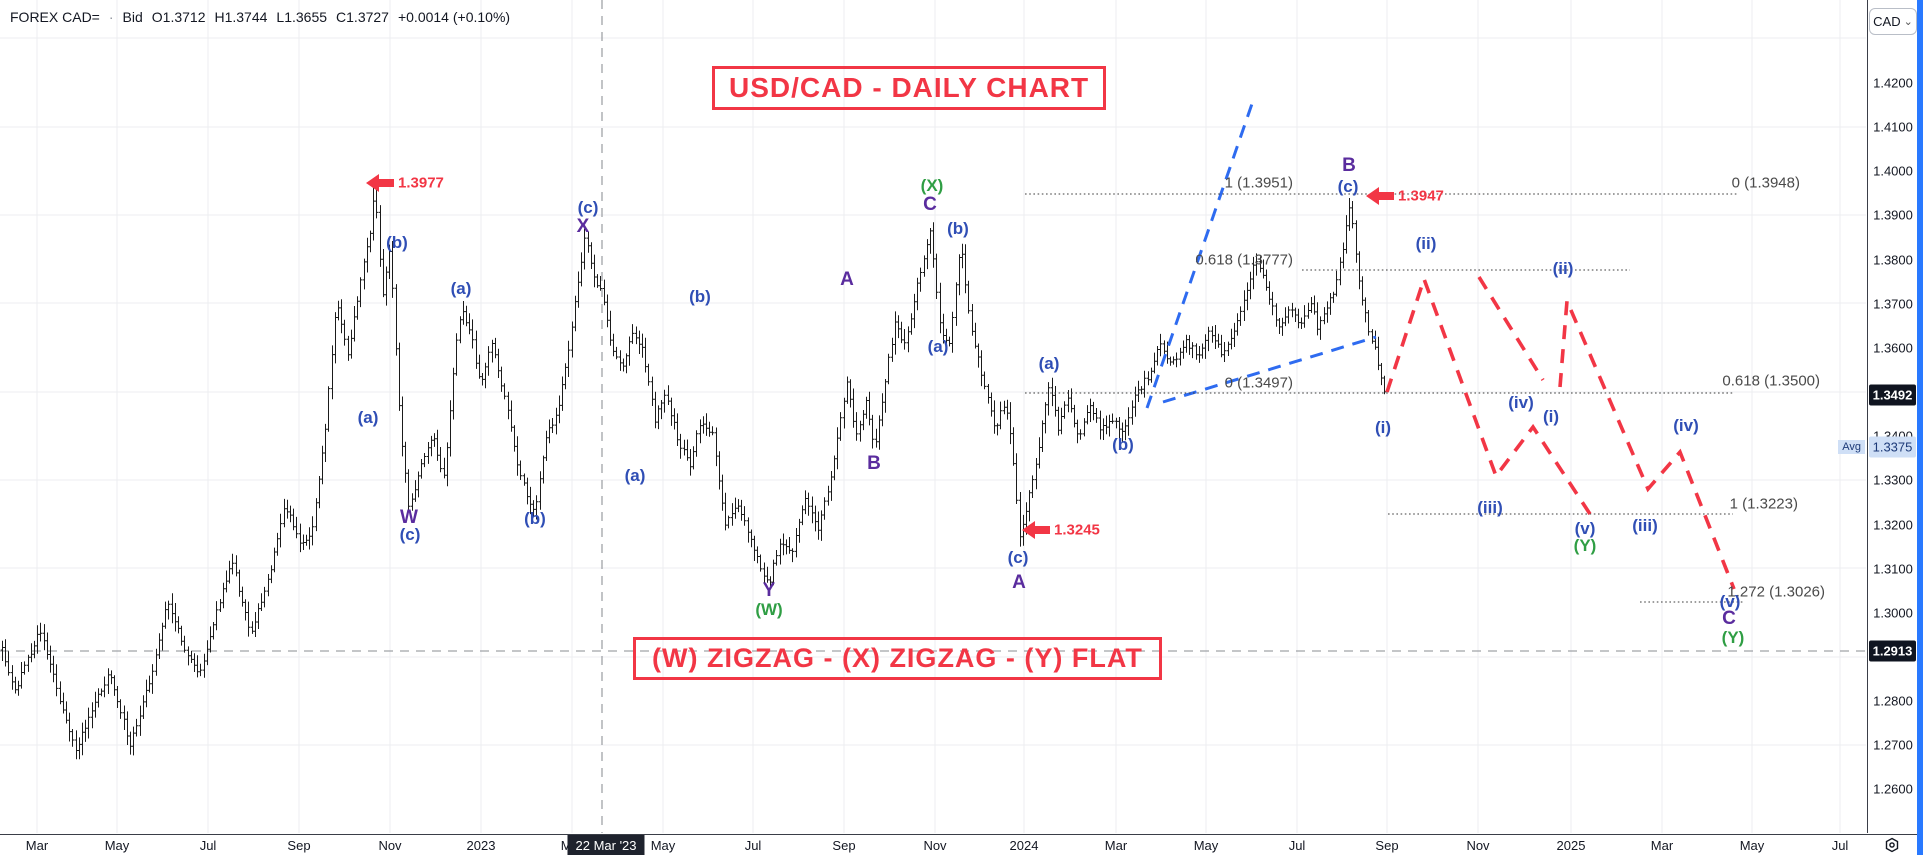  I want to click on time-axis-label: 2024, so click(1024, 845).